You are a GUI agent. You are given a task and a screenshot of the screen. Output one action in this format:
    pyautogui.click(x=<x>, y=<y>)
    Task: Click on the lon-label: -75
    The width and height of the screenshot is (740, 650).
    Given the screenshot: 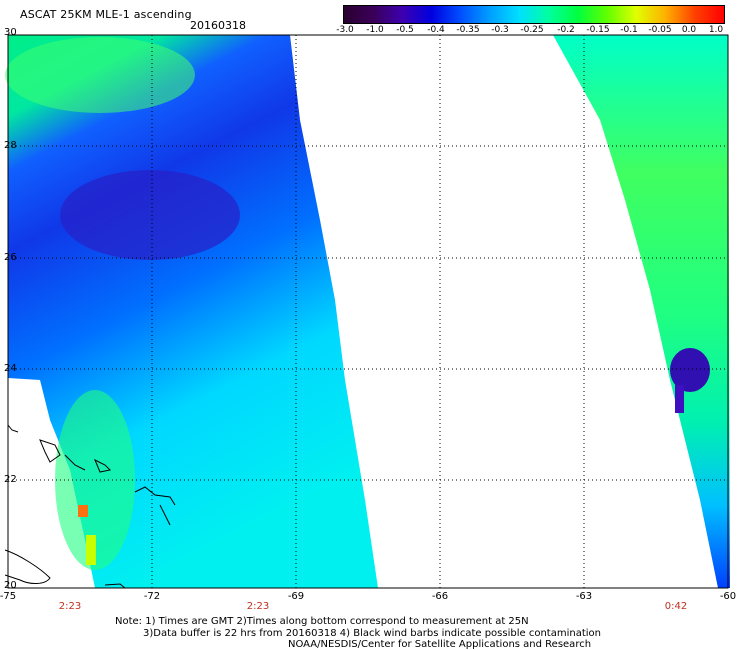 What is the action you would take?
    pyautogui.click(x=8, y=596)
    